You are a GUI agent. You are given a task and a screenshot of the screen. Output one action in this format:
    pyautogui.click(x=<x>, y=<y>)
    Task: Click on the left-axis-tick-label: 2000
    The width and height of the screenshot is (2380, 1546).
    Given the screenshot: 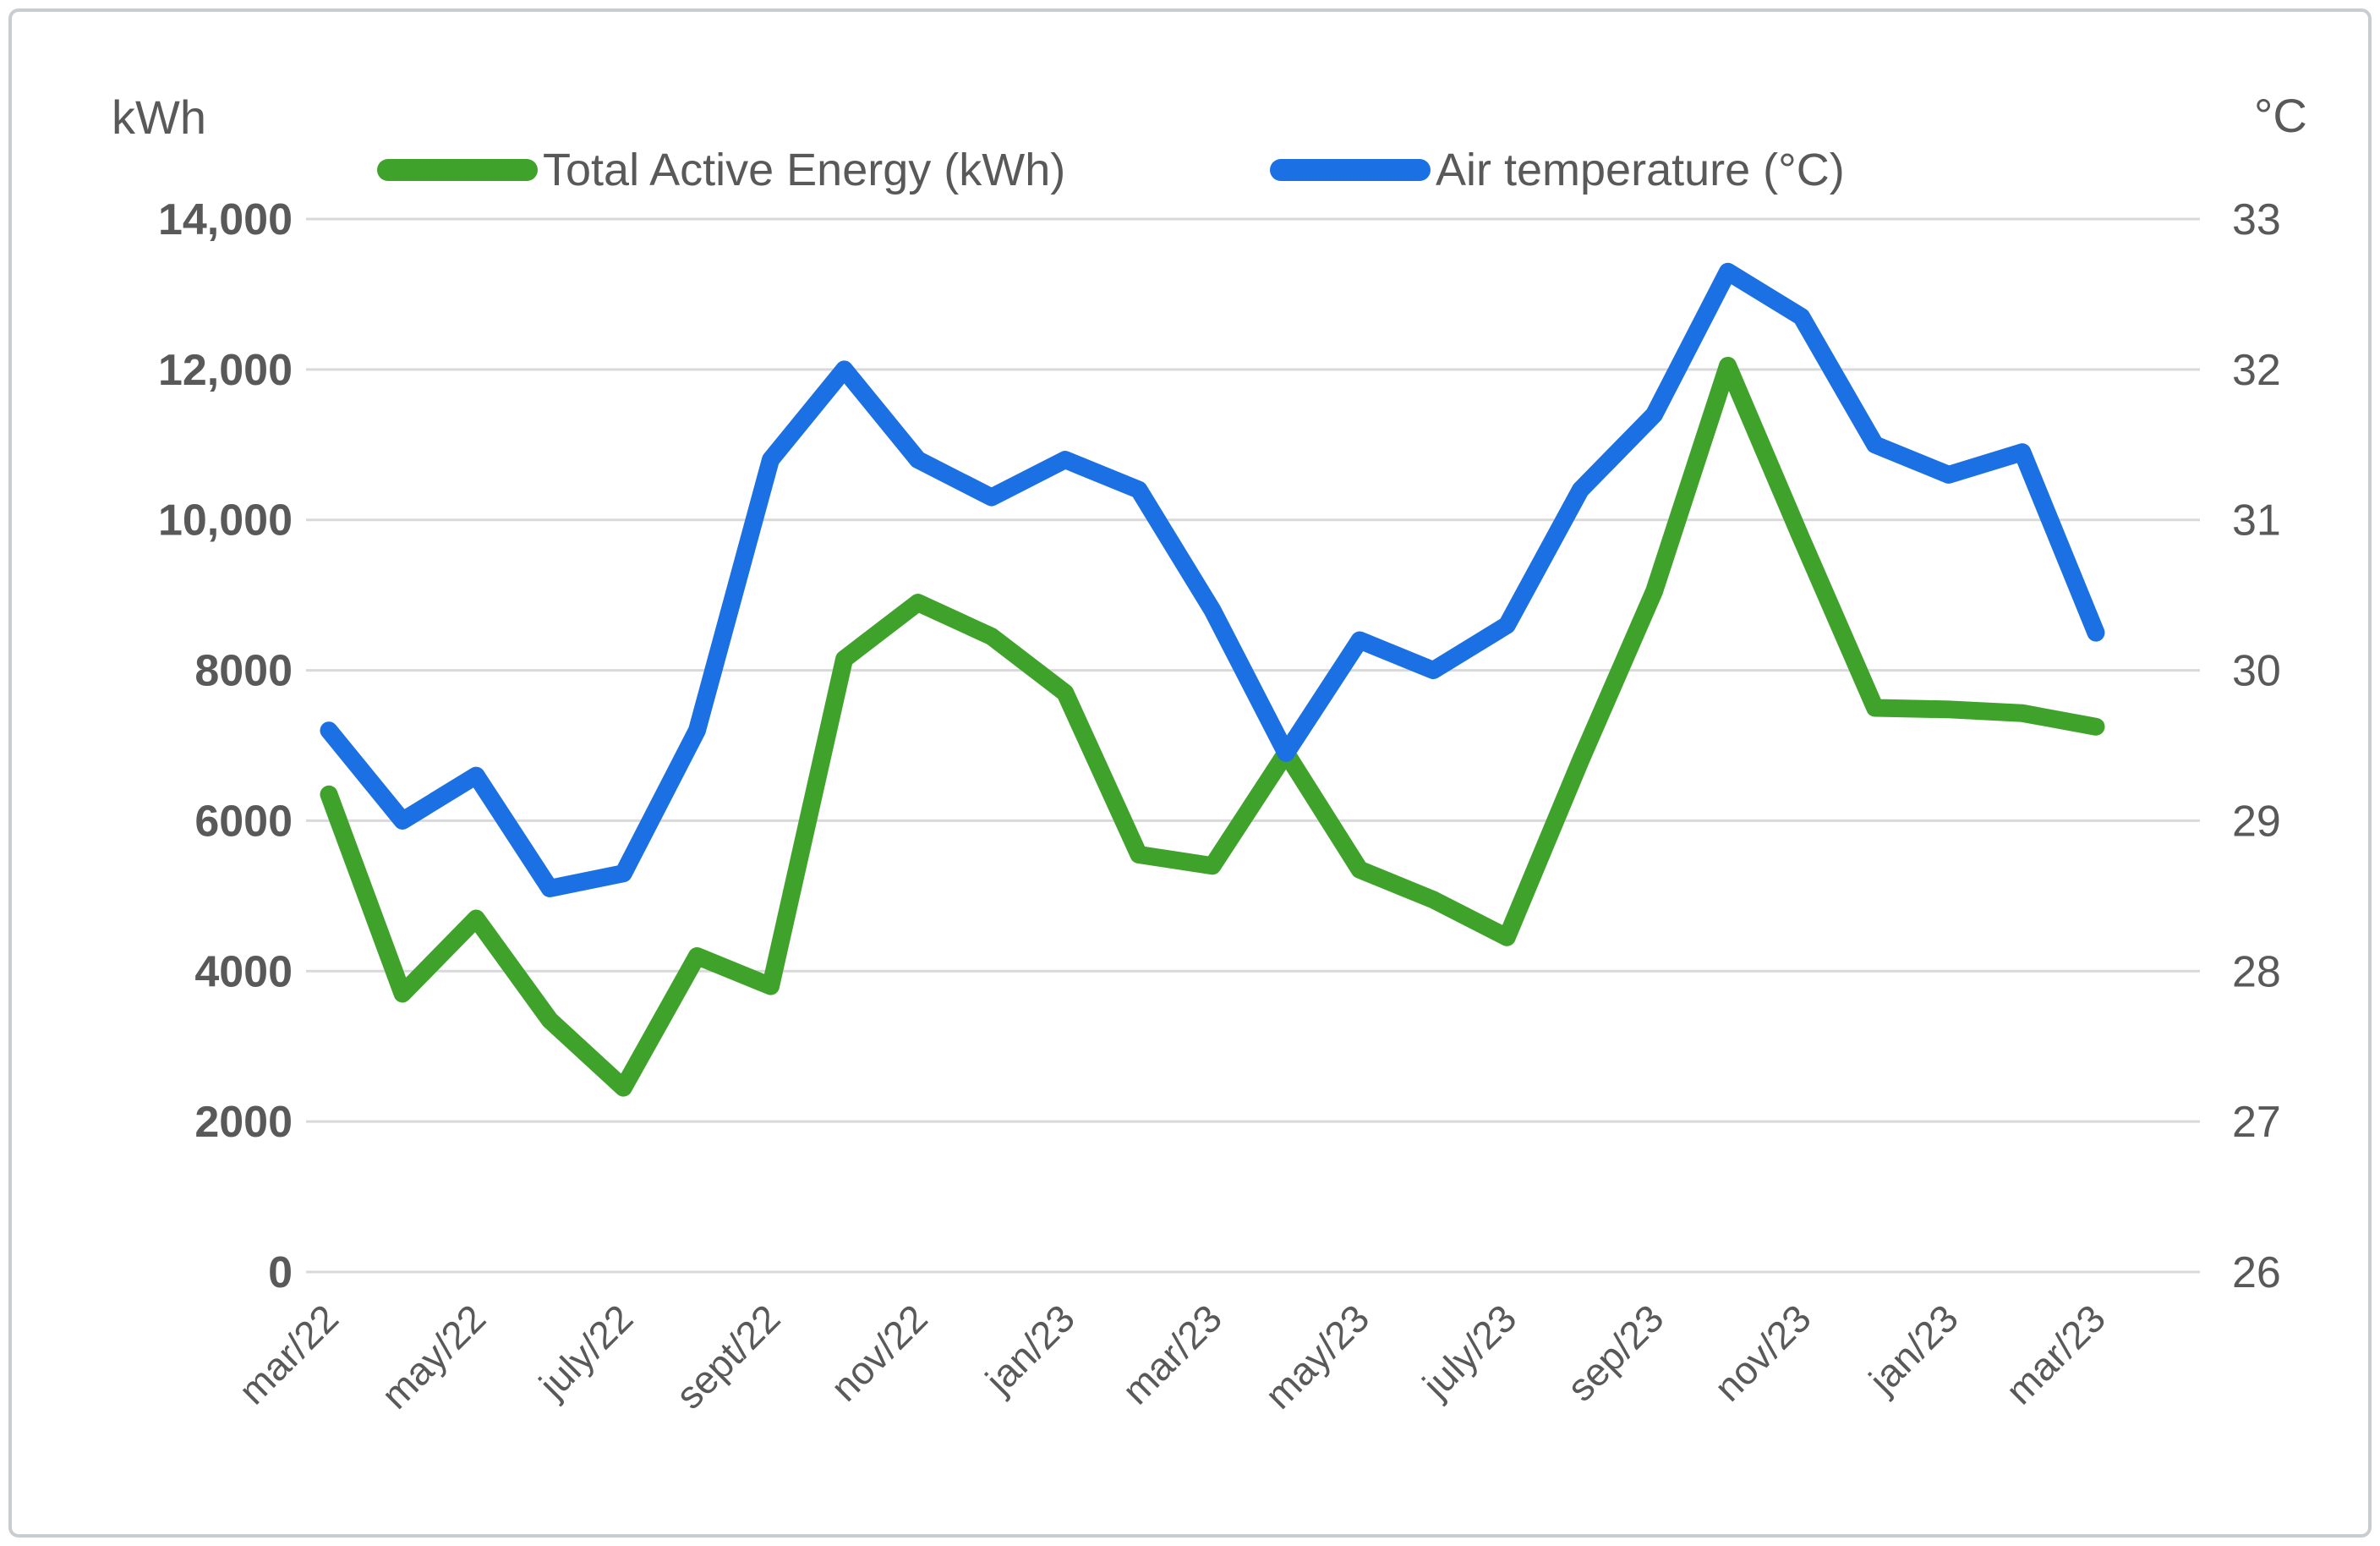 What is the action you would take?
    pyautogui.click(x=243, y=1122)
    